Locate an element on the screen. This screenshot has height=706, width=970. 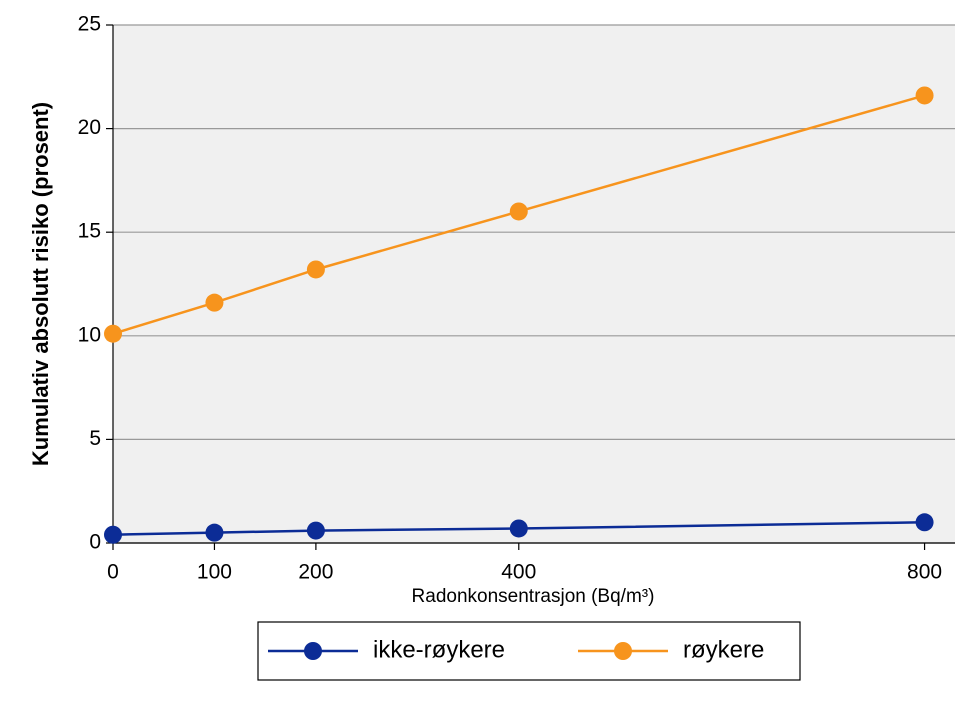
x-tick-label: 0 is located at coordinates (113, 572).